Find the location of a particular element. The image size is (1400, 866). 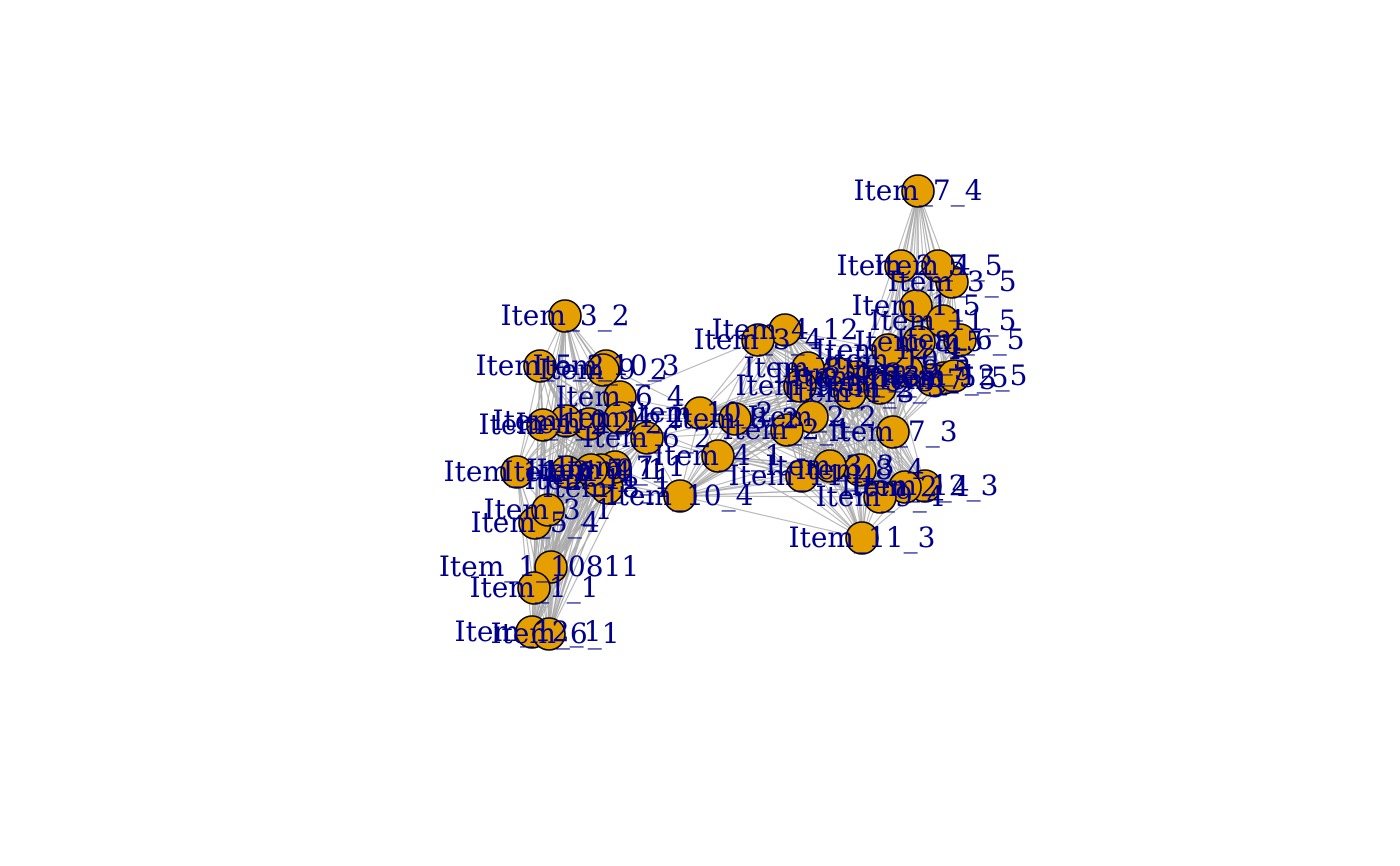

node-label: Item_5_5 is located at coordinates (943, 377).